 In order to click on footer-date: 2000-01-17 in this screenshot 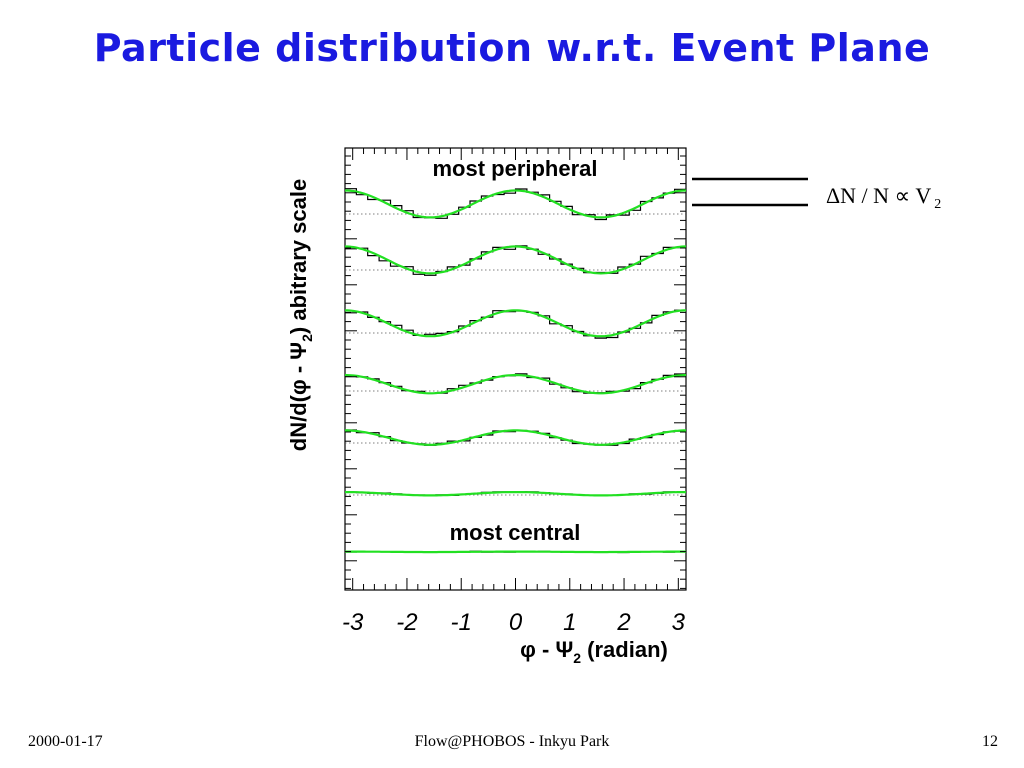, I will do `click(65, 741)`.